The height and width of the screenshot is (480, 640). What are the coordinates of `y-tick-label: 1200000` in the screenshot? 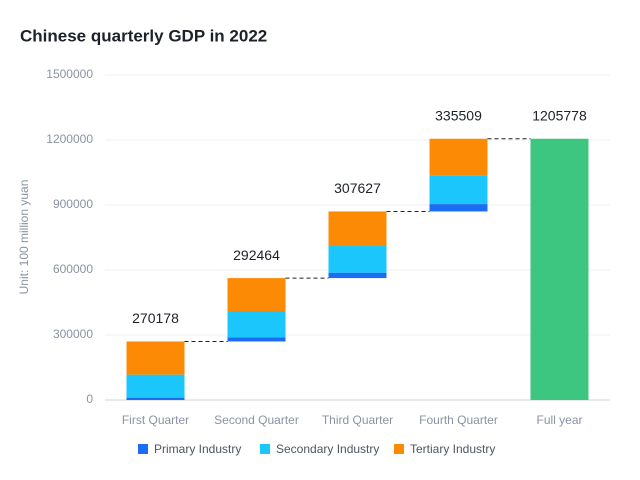 It's located at (69, 139).